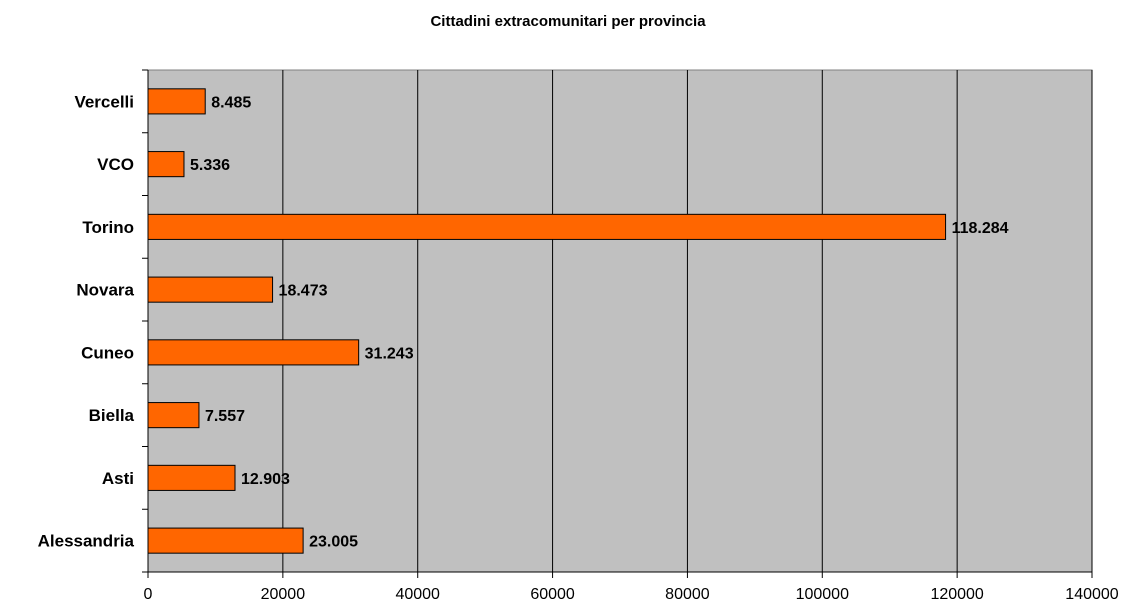 This screenshot has height=612, width=1128. What do you see at coordinates (108, 227) in the screenshot?
I see `category-label: Torino` at bounding box center [108, 227].